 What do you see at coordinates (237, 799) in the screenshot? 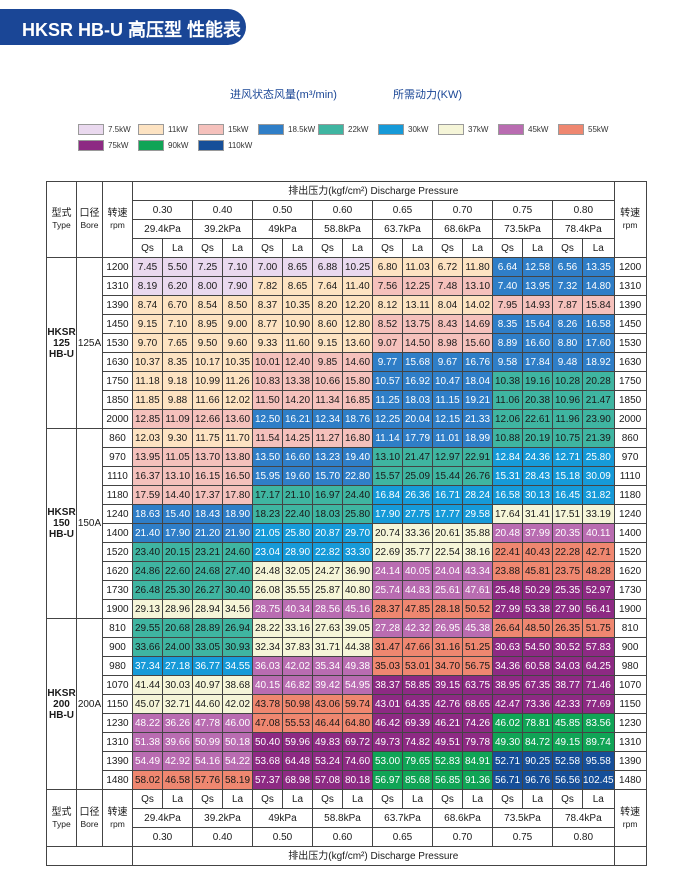
I see `la-footer: La` at bounding box center [237, 799].